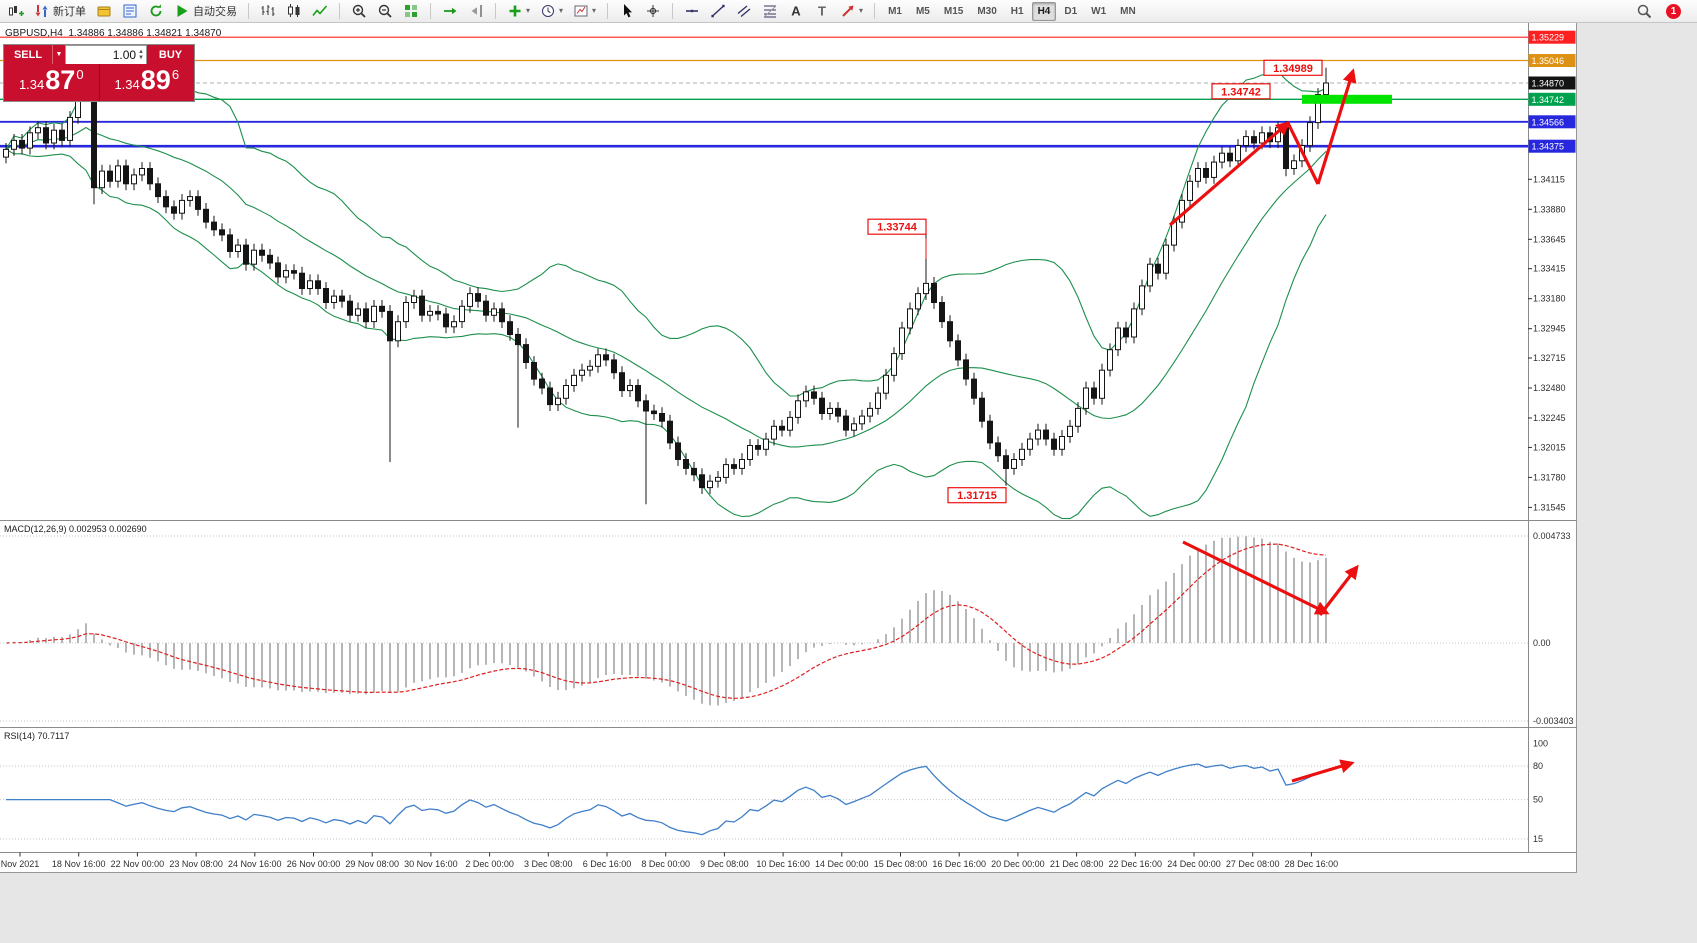 Image resolution: width=1697 pixels, height=943 pixels. I want to click on timeframe-m1-button: M1, so click(895, 11).